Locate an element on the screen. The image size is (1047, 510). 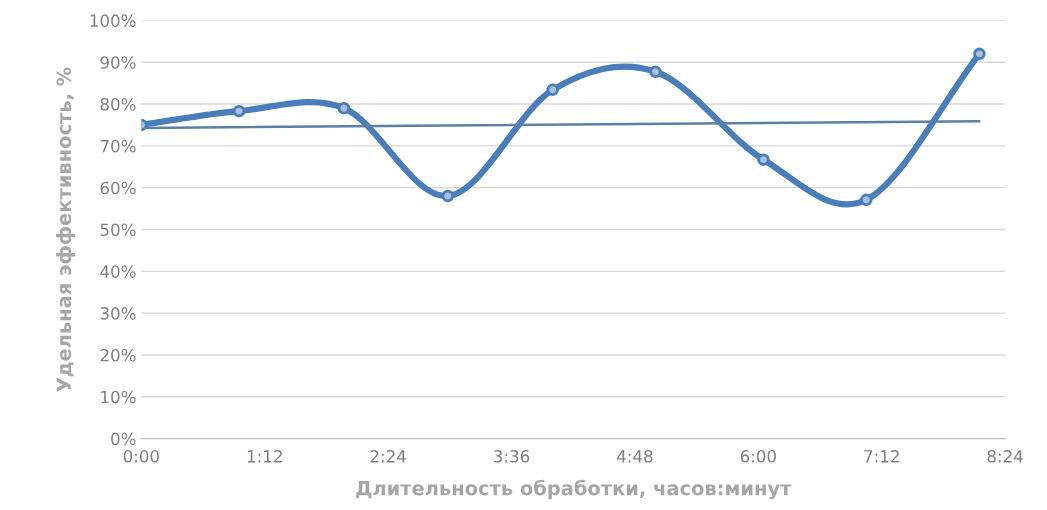
y-axis-title: Удельная эффективность, % is located at coordinates (65, 229).